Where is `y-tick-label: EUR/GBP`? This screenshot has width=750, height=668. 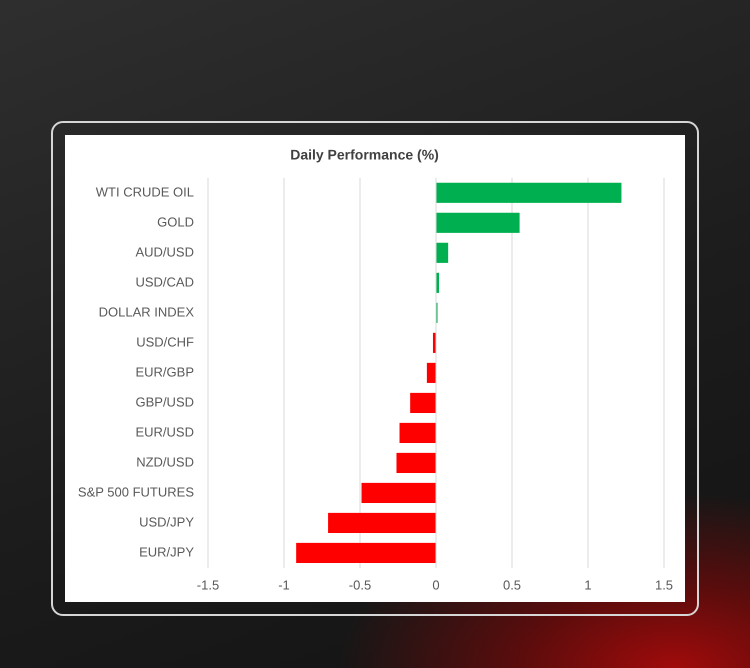
y-tick-label: EUR/GBP is located at coordinates (164, 372).